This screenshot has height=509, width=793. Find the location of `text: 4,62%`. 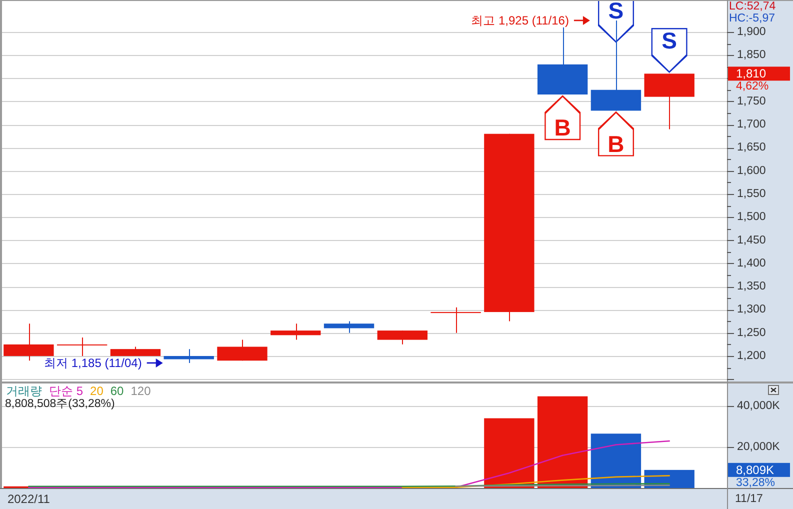

text: 4,62% is located at coordinates (752, 86).